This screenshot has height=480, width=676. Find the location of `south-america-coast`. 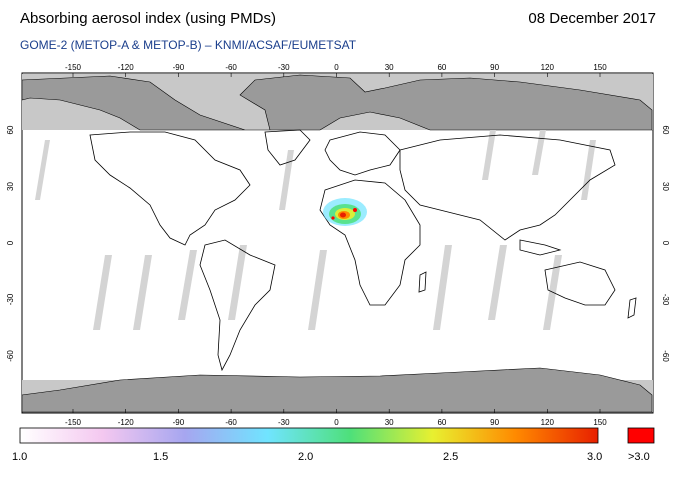

south-america-coast is located at coordinates (237, 305).